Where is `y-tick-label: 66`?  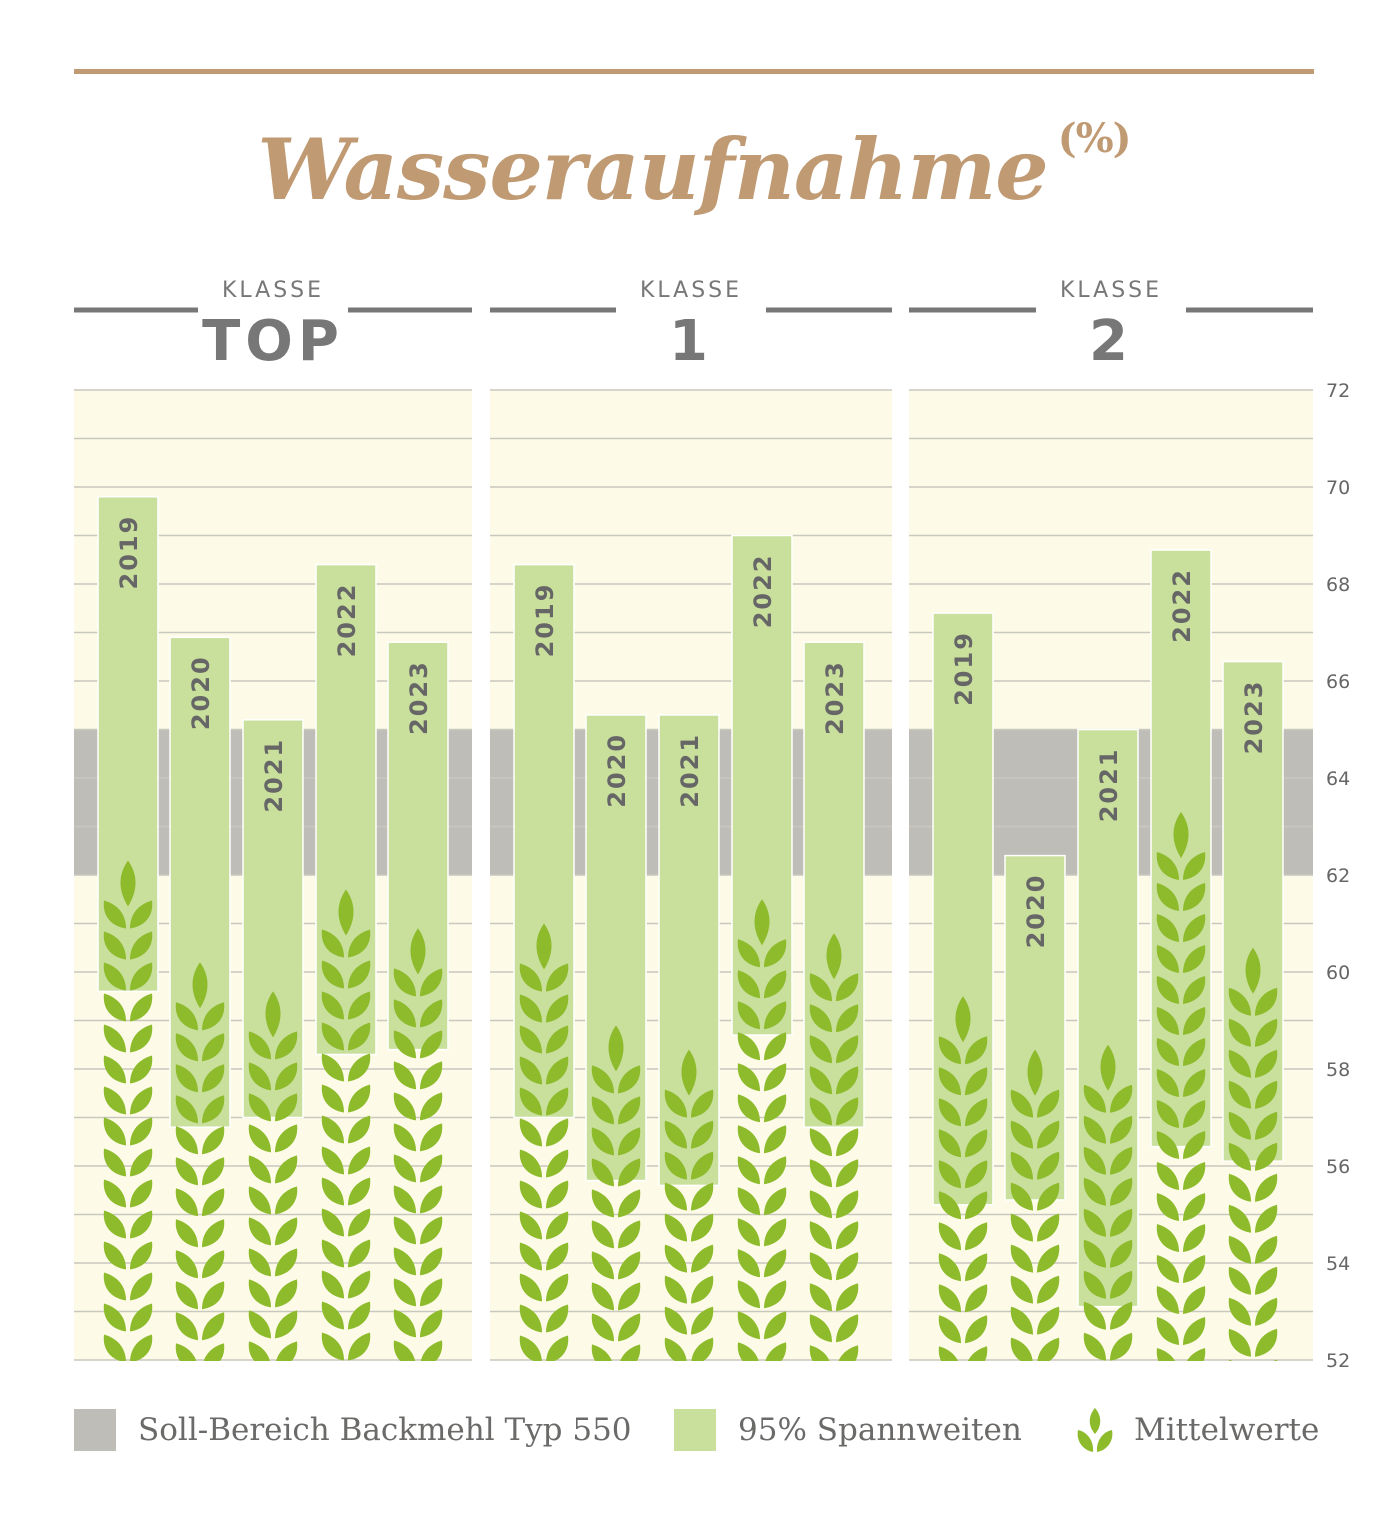 y-tick-label: 66 is located at coordinates (1338, 682).